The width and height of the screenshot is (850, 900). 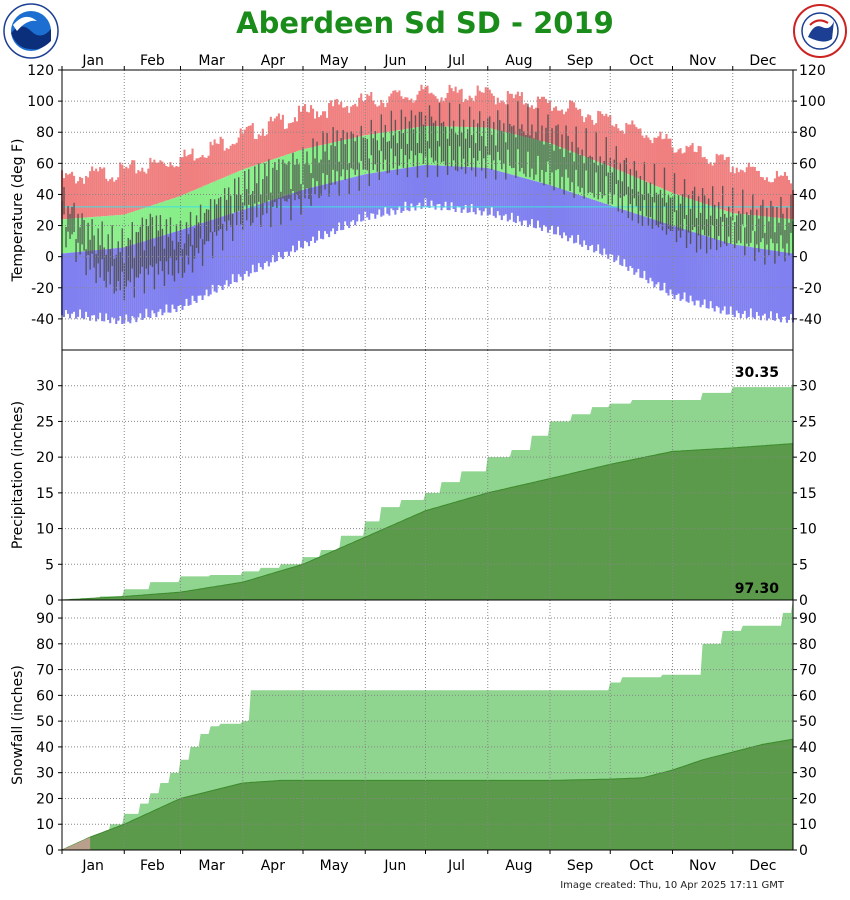 I want to click on total-value-label: 30.35, so click(x=757, y=373).